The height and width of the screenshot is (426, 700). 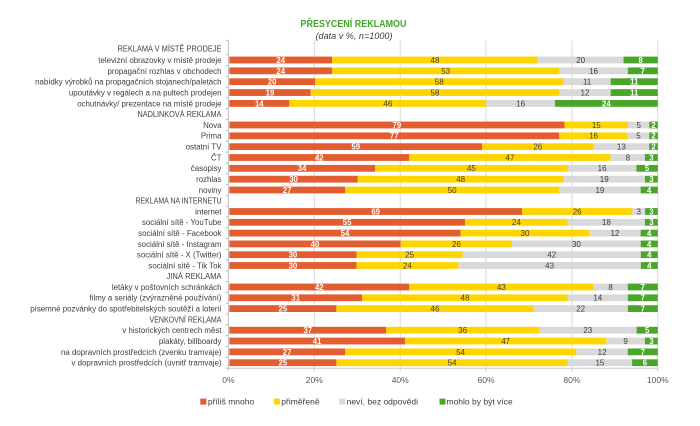 What do you see at coordinates (156, 298) in the screenshot?
I see `svg-text:filmy a seriály (zvýrazněné po: filmy a seriály (zvýrazněné používání)` at bounding box center [156, 298].